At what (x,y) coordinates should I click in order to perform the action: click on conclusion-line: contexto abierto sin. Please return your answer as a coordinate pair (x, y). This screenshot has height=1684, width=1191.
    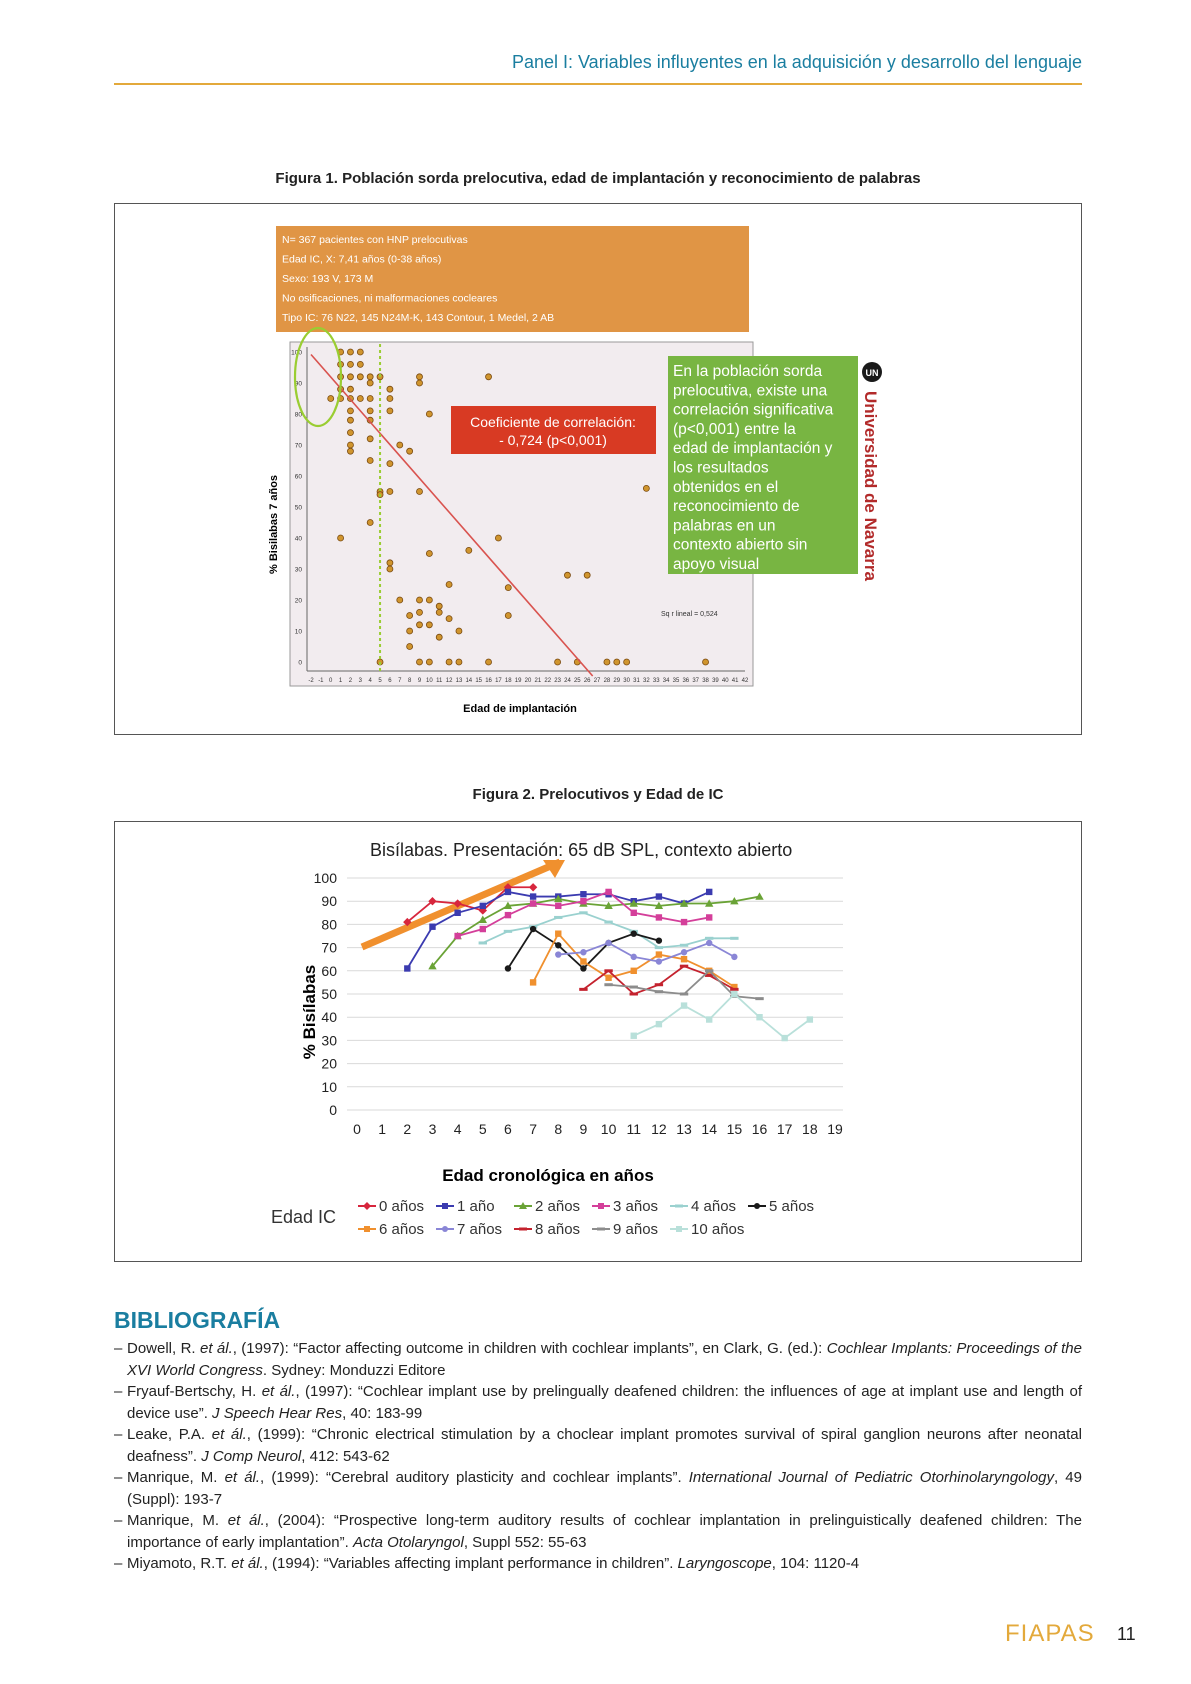
    Looking at the image, I should click on (740, 545).